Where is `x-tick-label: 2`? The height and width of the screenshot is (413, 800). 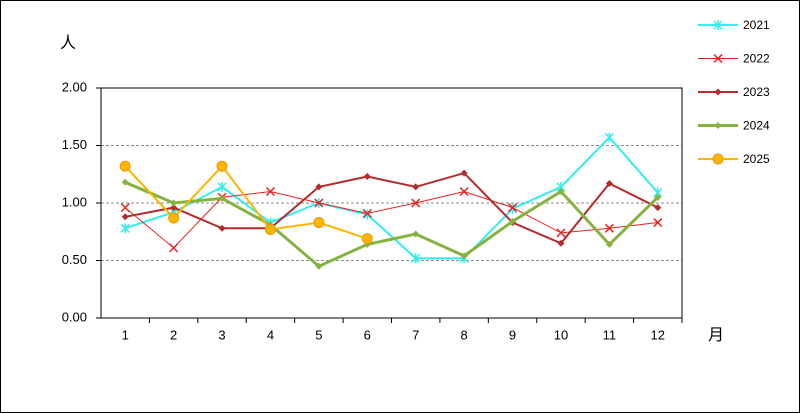
x-tick-label: 2 is located at coordinates (173, 334).